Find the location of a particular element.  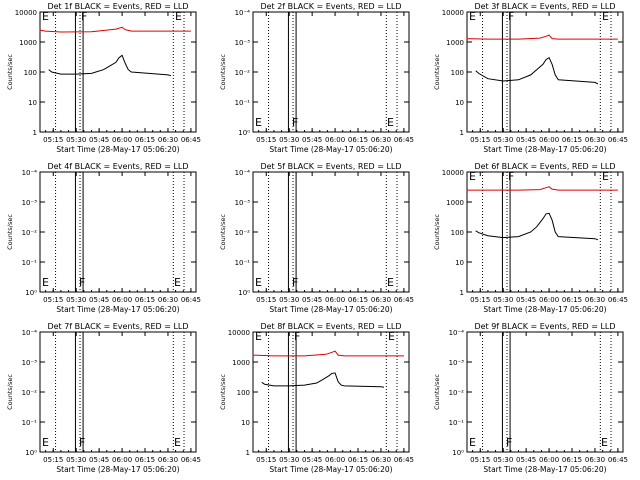

chart-title: Det 6f BLACK = Events, RED = LLD is located at coordinates (544, 166).